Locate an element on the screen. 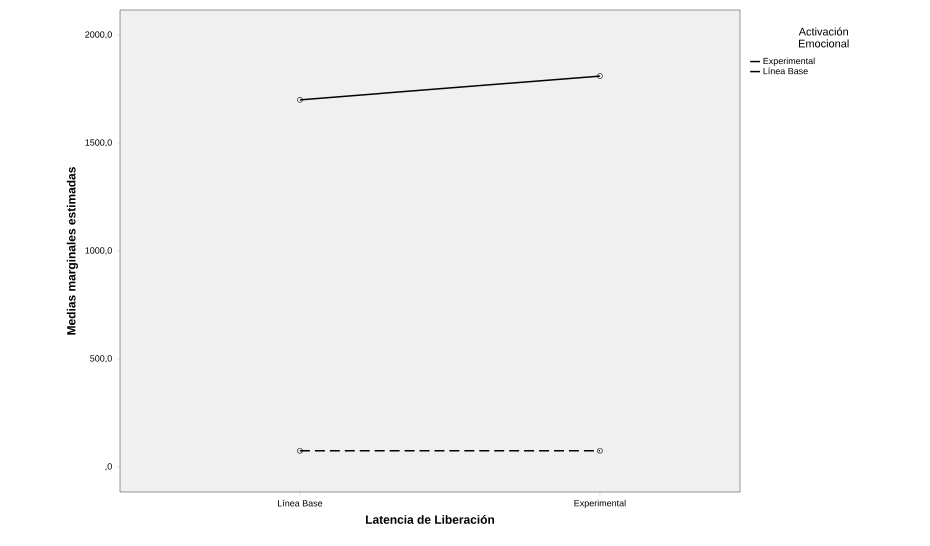  y-tick-label: ,0 is located at coordinates (109, 467).